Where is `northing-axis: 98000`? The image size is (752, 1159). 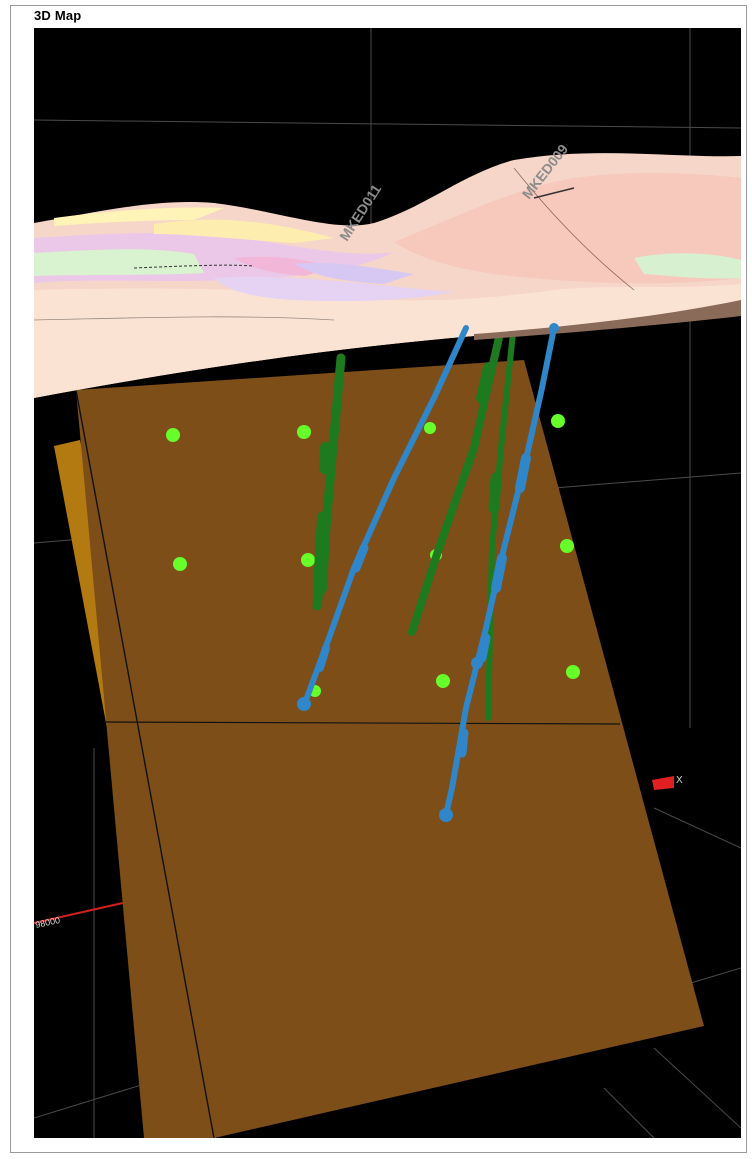
northing-axis: 98000 is located at coordinates (85, 914).